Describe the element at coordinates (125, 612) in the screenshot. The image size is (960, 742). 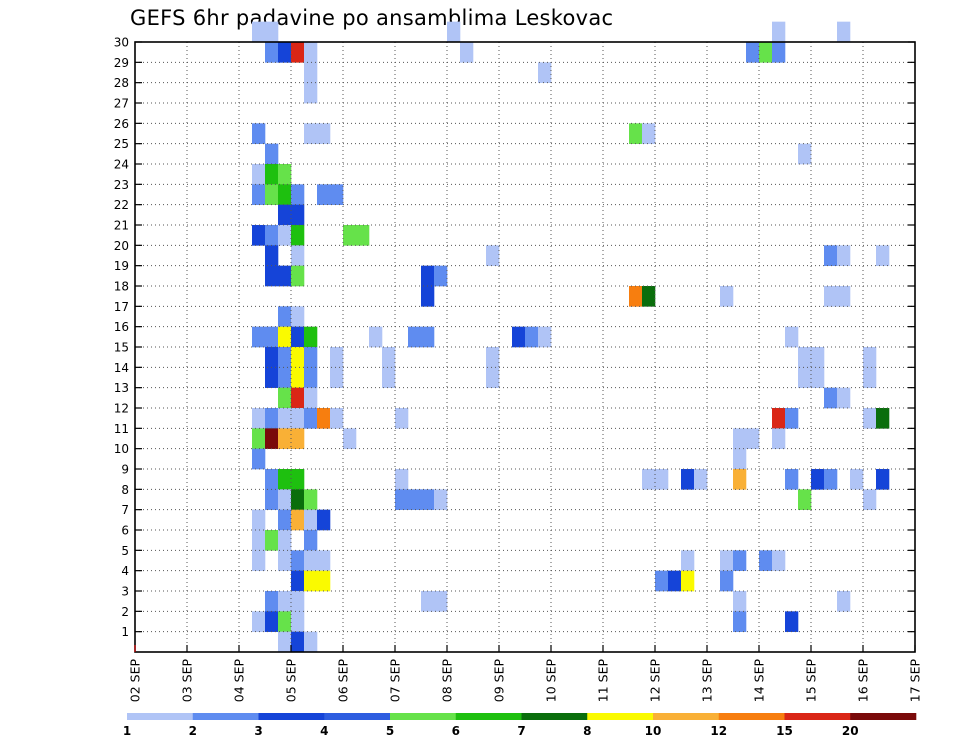
I see `y-tick-label: 2` at that location.